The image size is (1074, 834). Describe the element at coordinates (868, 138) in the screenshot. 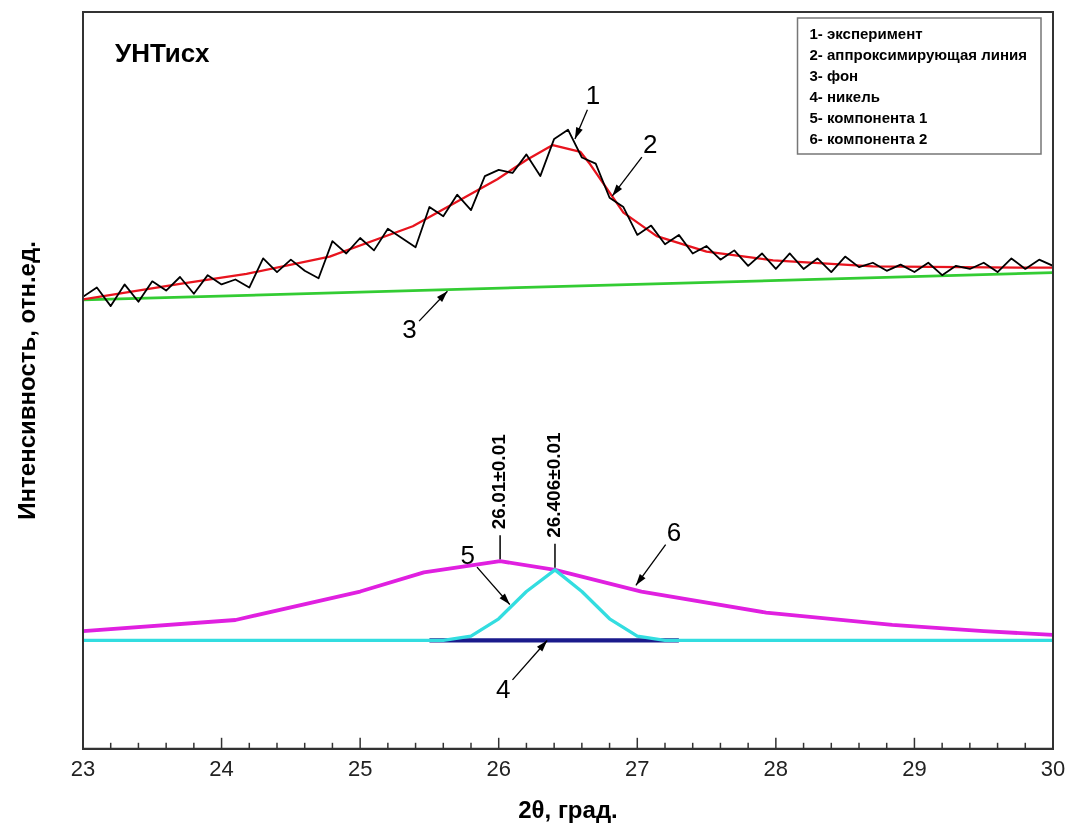

I see `annotation: 6- компонента 2` at that location.